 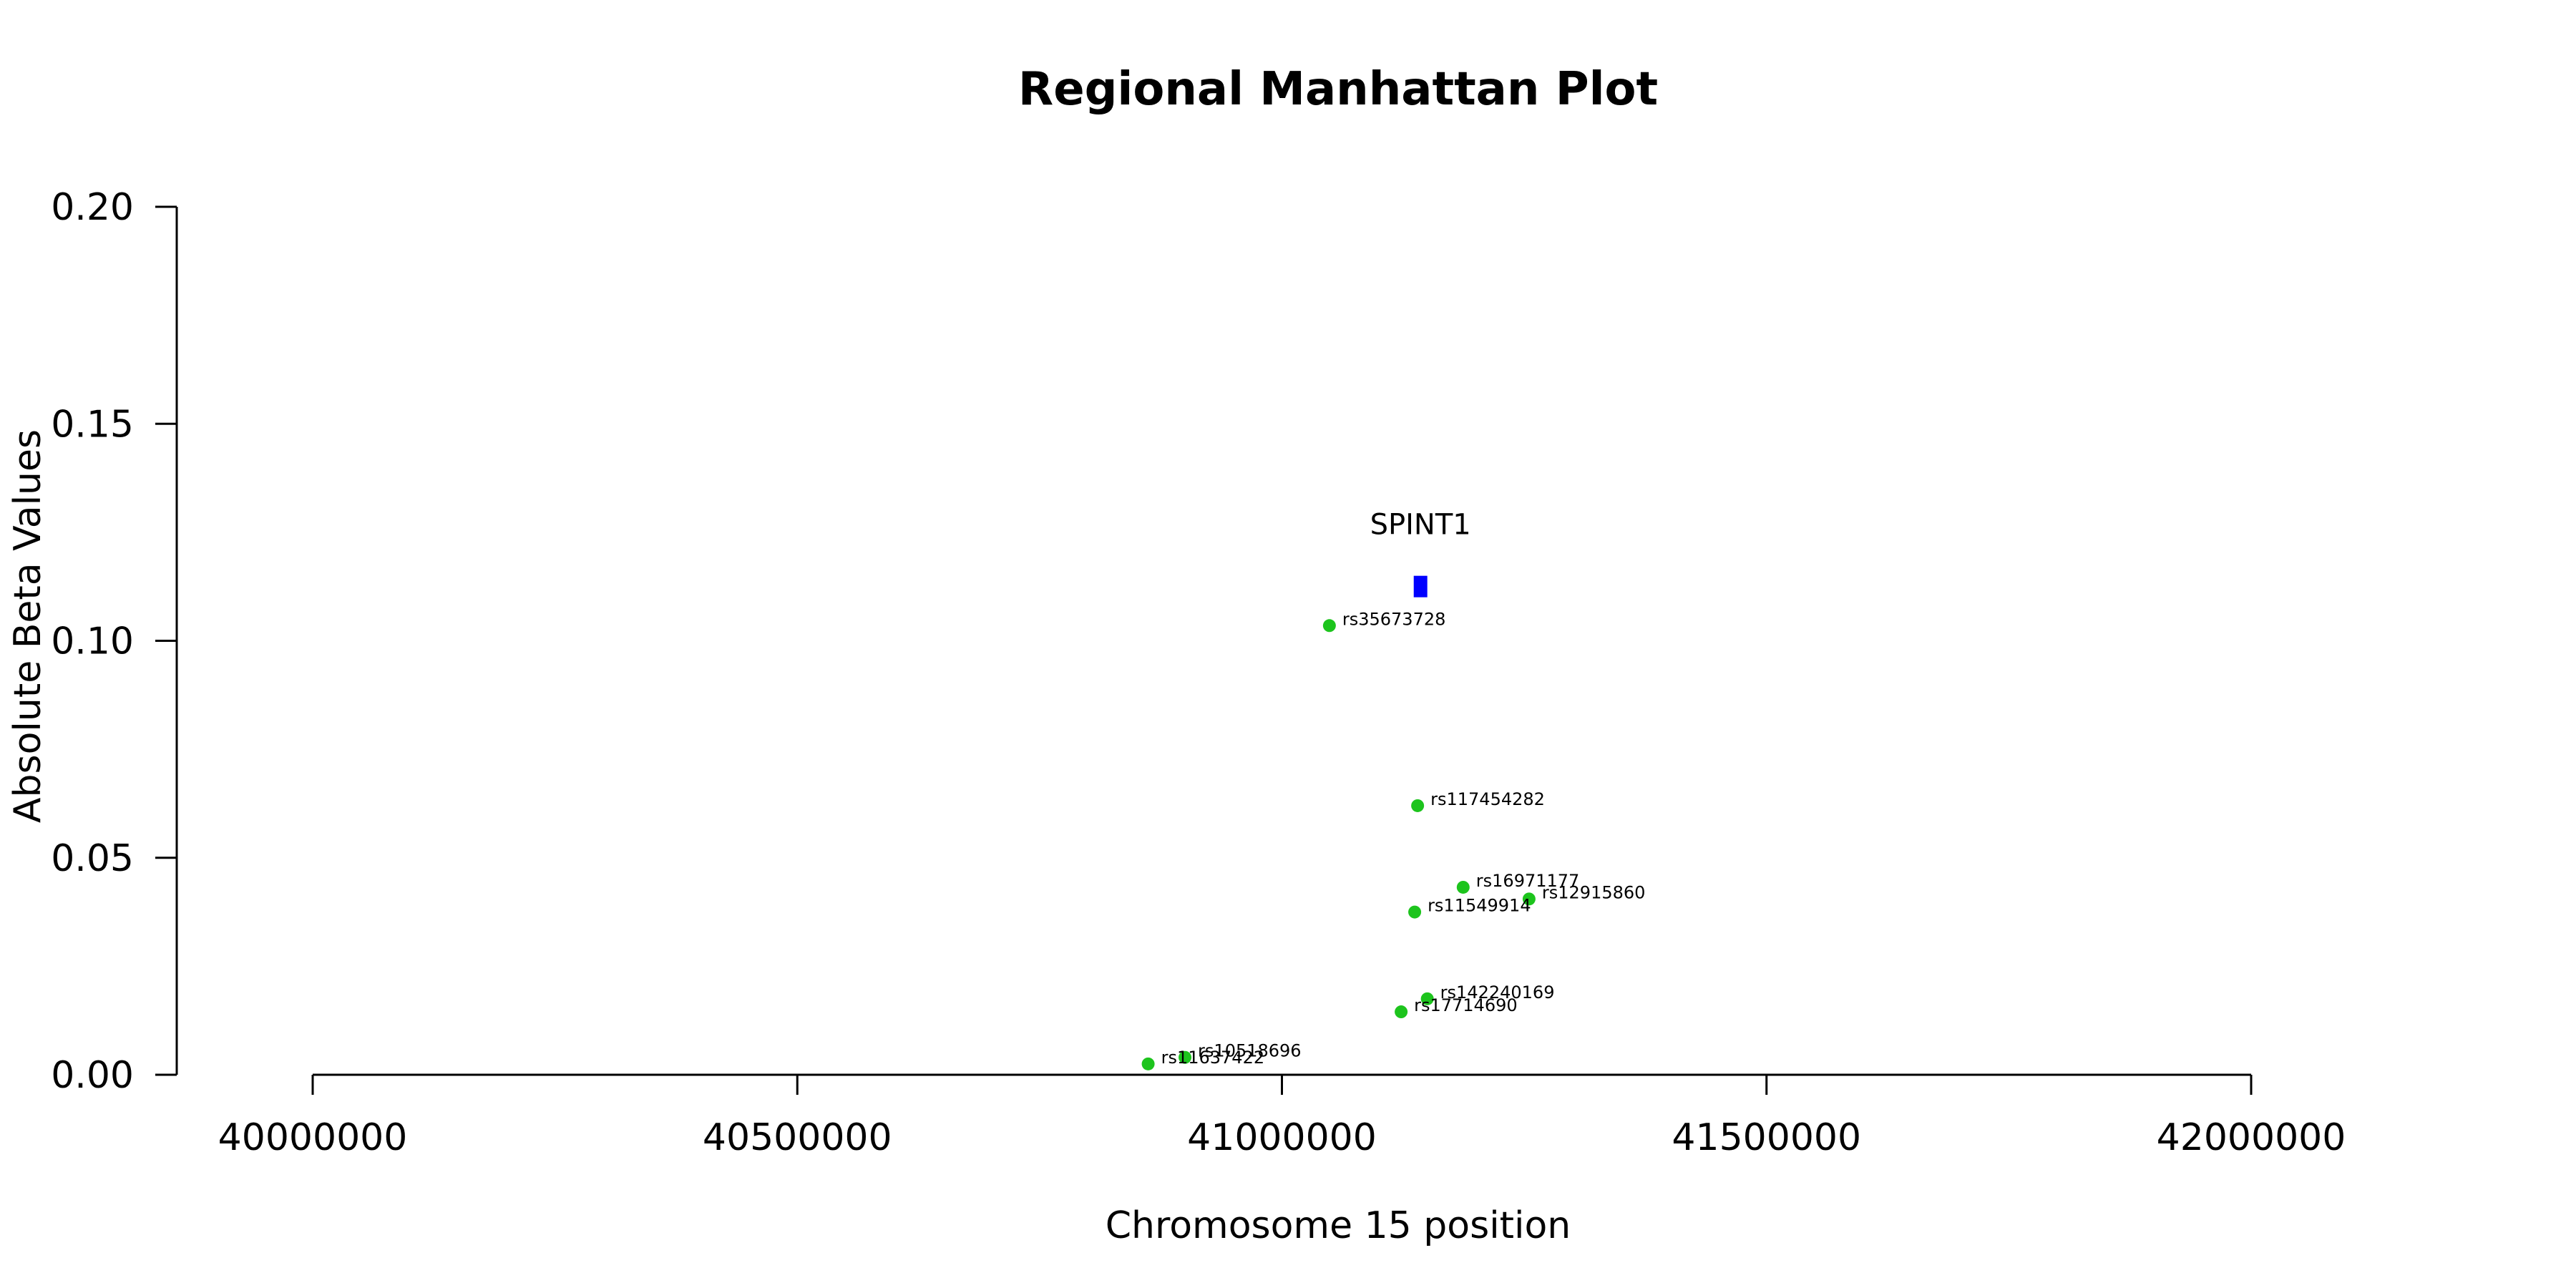 What do you see at coordinates (1420, 525) in the screenshot?
I see `gene-label: SPINT1` at bounding box center [1420, 525].